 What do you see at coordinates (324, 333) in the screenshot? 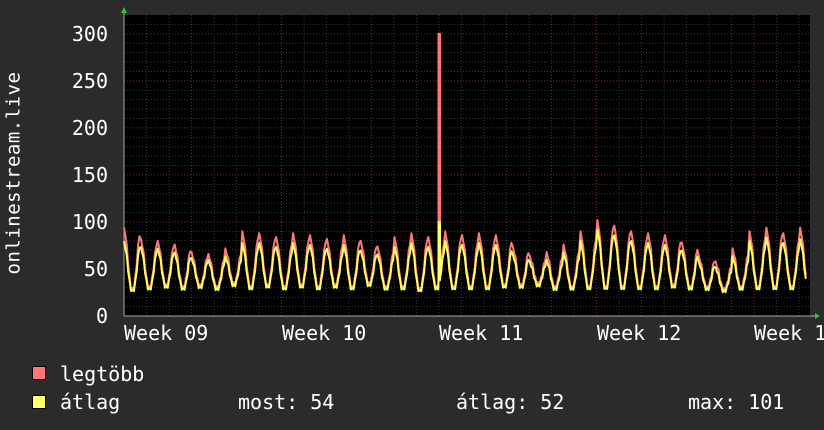
I see `x-tick-label: Week 10` at bounding box center [324, 333].